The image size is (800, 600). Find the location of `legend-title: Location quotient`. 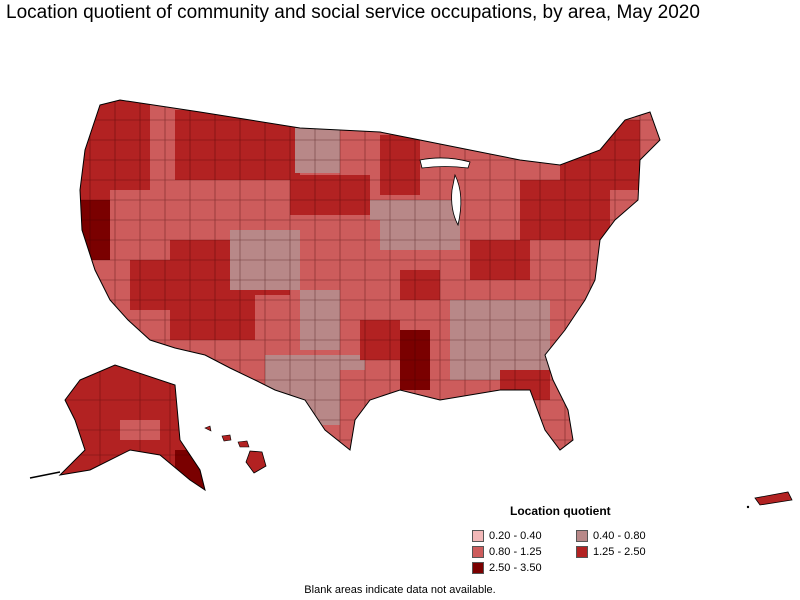

legend-title: Location quotient is located at coordinates (560, 511).